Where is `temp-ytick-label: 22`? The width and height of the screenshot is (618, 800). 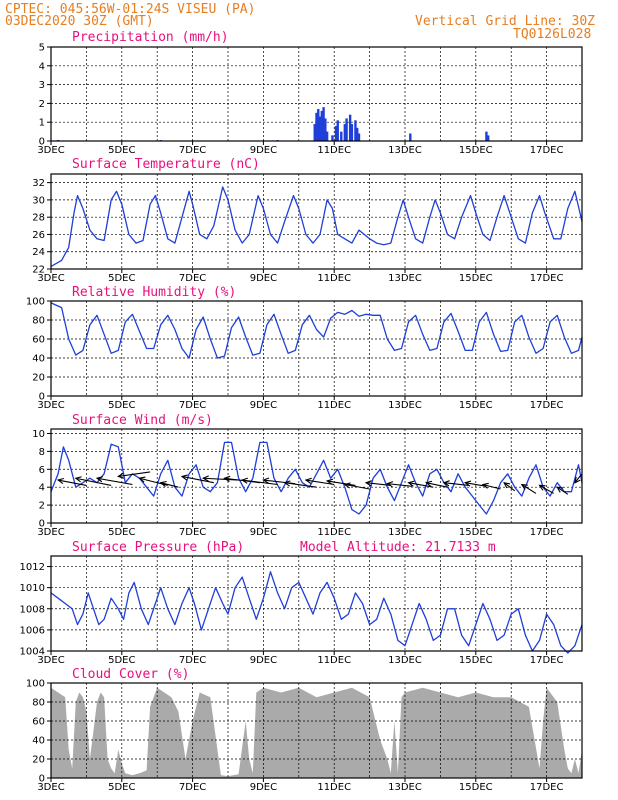
temp-ytick-label: 22 is located at coordinates (38, 270).